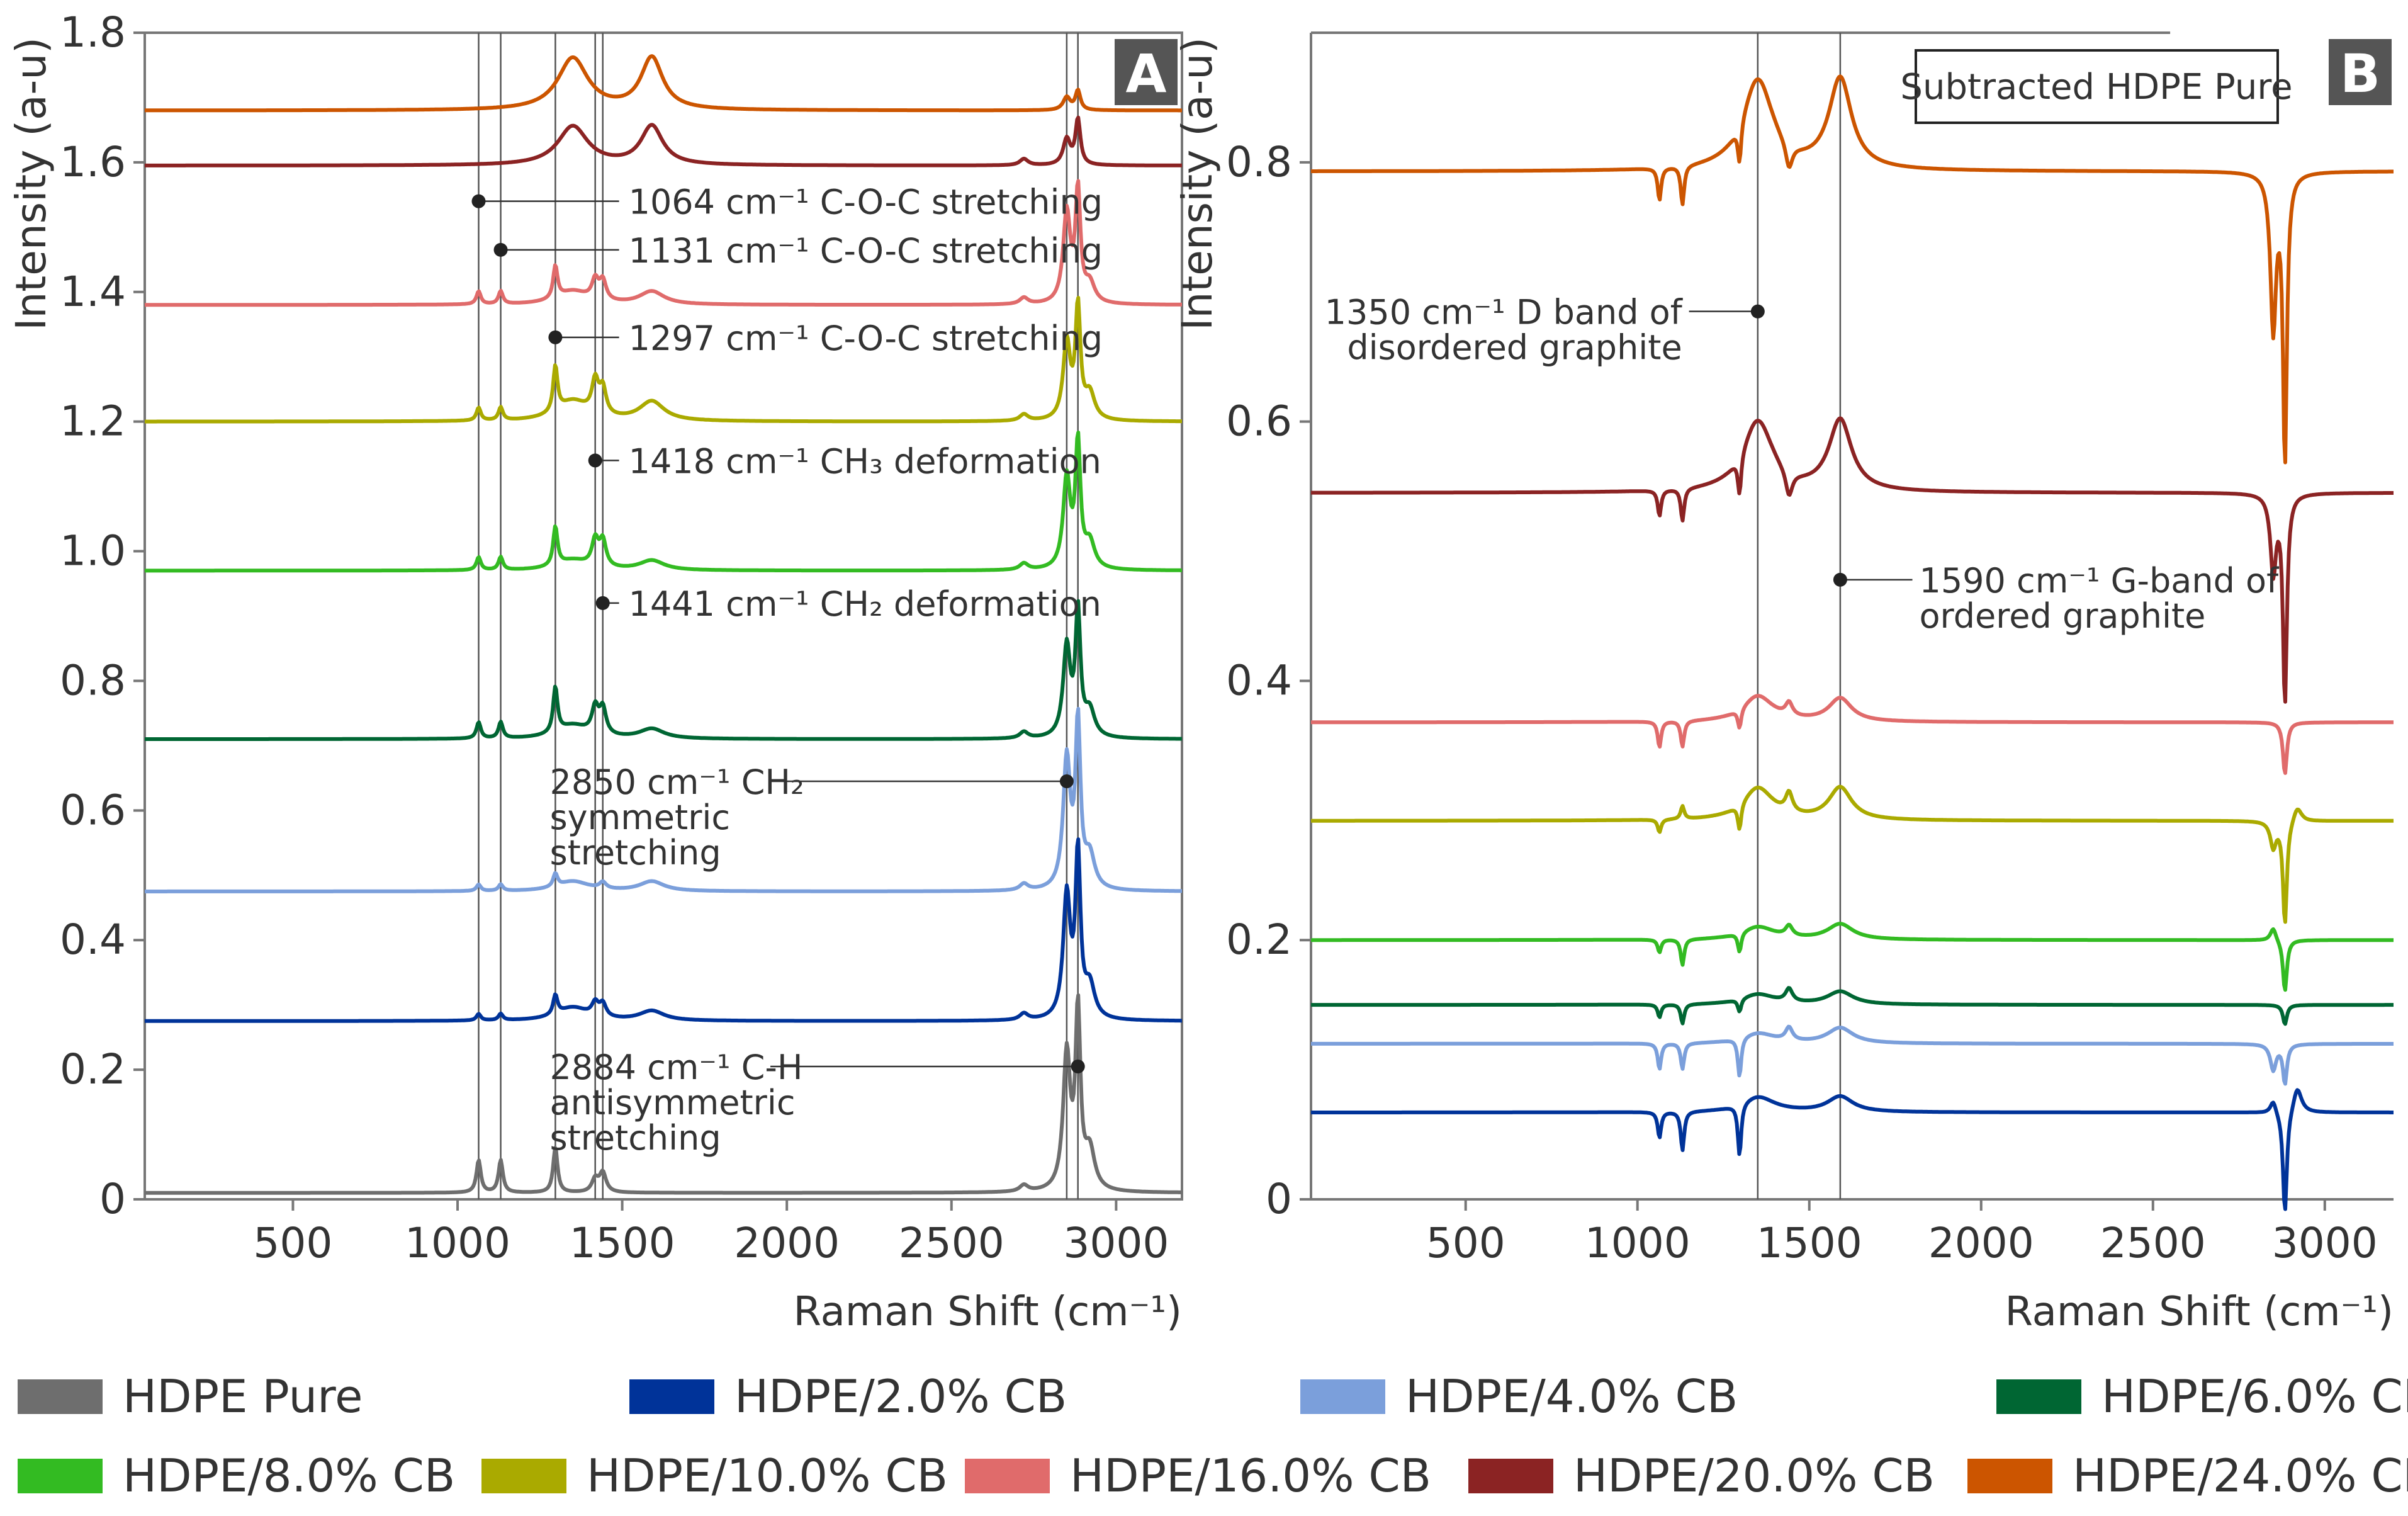 This screenshot has width=2408, height=1516. What do you see at coordinates (865, 461) in the screenshot?
I see `annotation-label: 1418 cm⁻¹ CH₃ deformation` at bounding box center [865, 461].